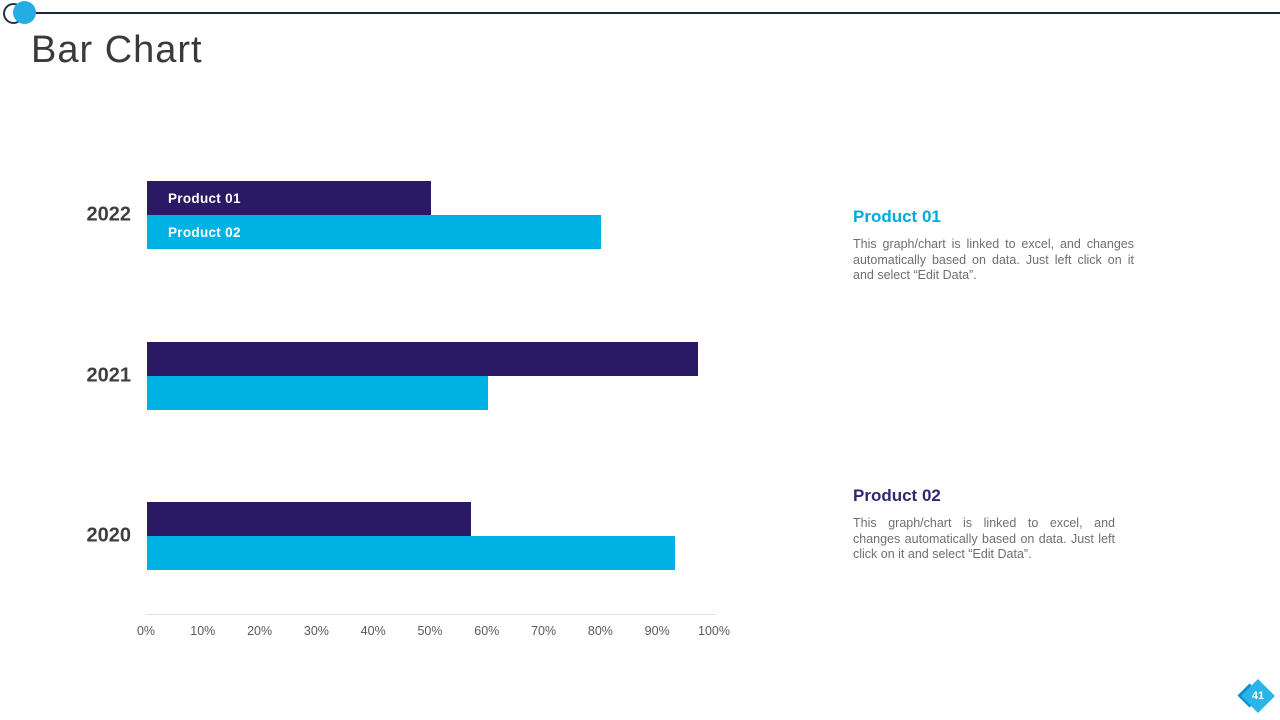 This screenshot has height=720, width=1280. What do you see at coordinates (600, 631) in the screenshot?
I see `x-tick-80pct: 80%` at bounding box center [600, 631].